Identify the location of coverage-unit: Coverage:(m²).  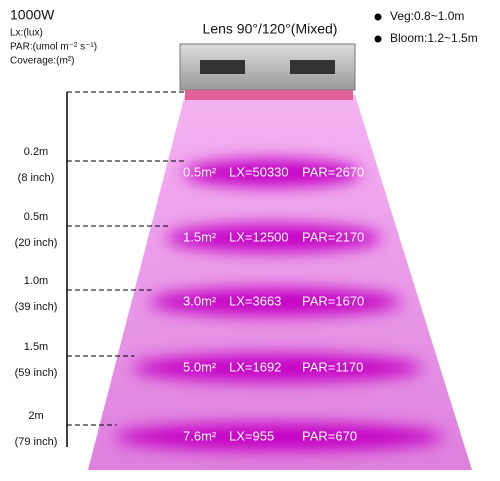
(42, 61).